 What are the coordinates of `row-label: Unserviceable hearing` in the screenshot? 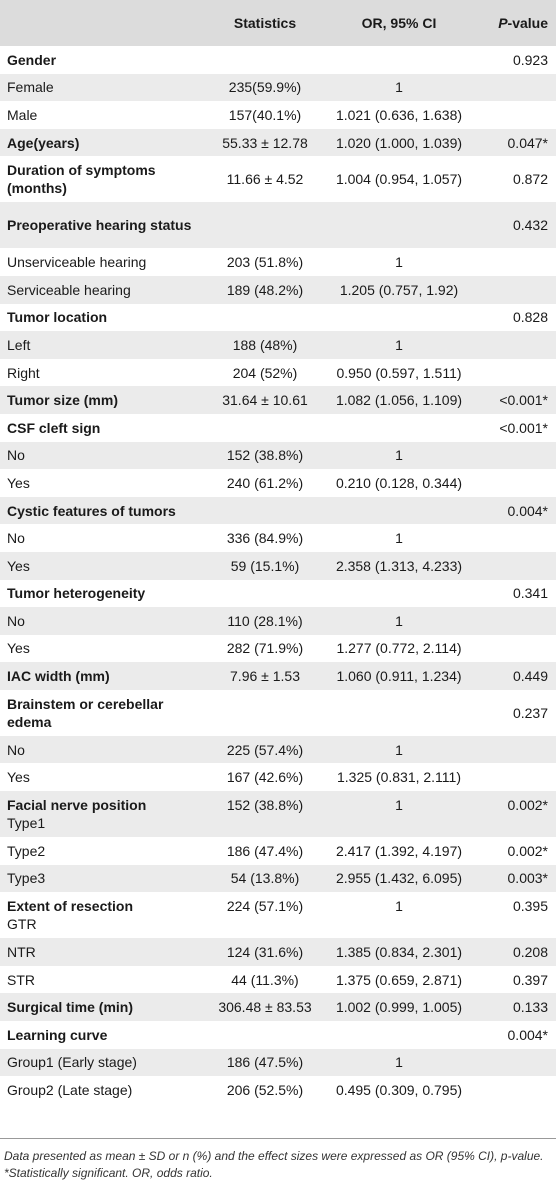 It's located at (77, 262).